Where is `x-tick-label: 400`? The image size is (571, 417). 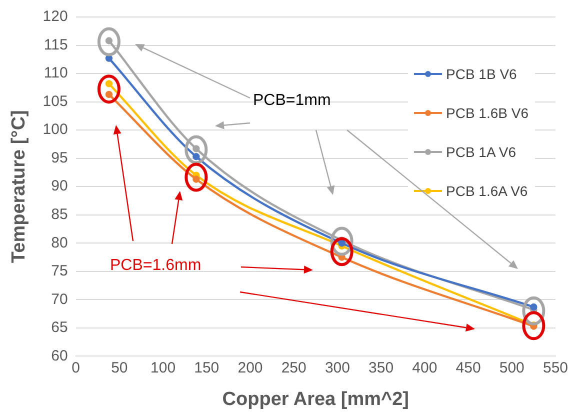 x-tick-label: 400 is located at coordinates (425, 367).